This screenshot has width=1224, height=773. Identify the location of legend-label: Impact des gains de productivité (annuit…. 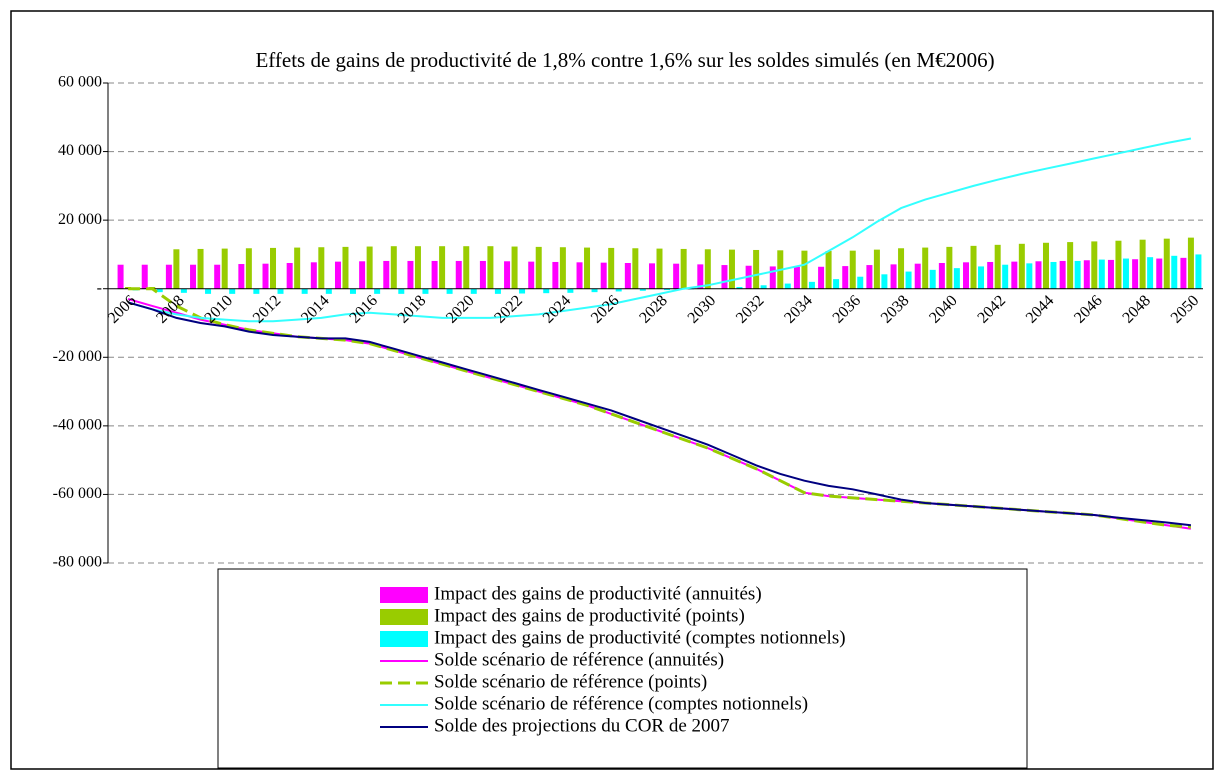
(598, 593).